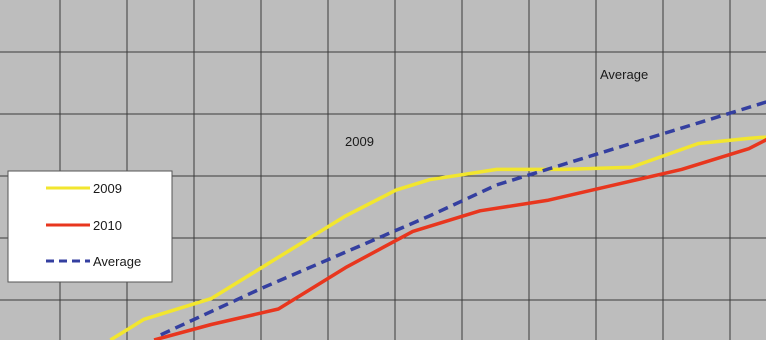 This screenshot has height=340, width=766. Describe the element at coordinates (107, 225) in the screenshot. I see `legend-label-2010: 2010` at that location.